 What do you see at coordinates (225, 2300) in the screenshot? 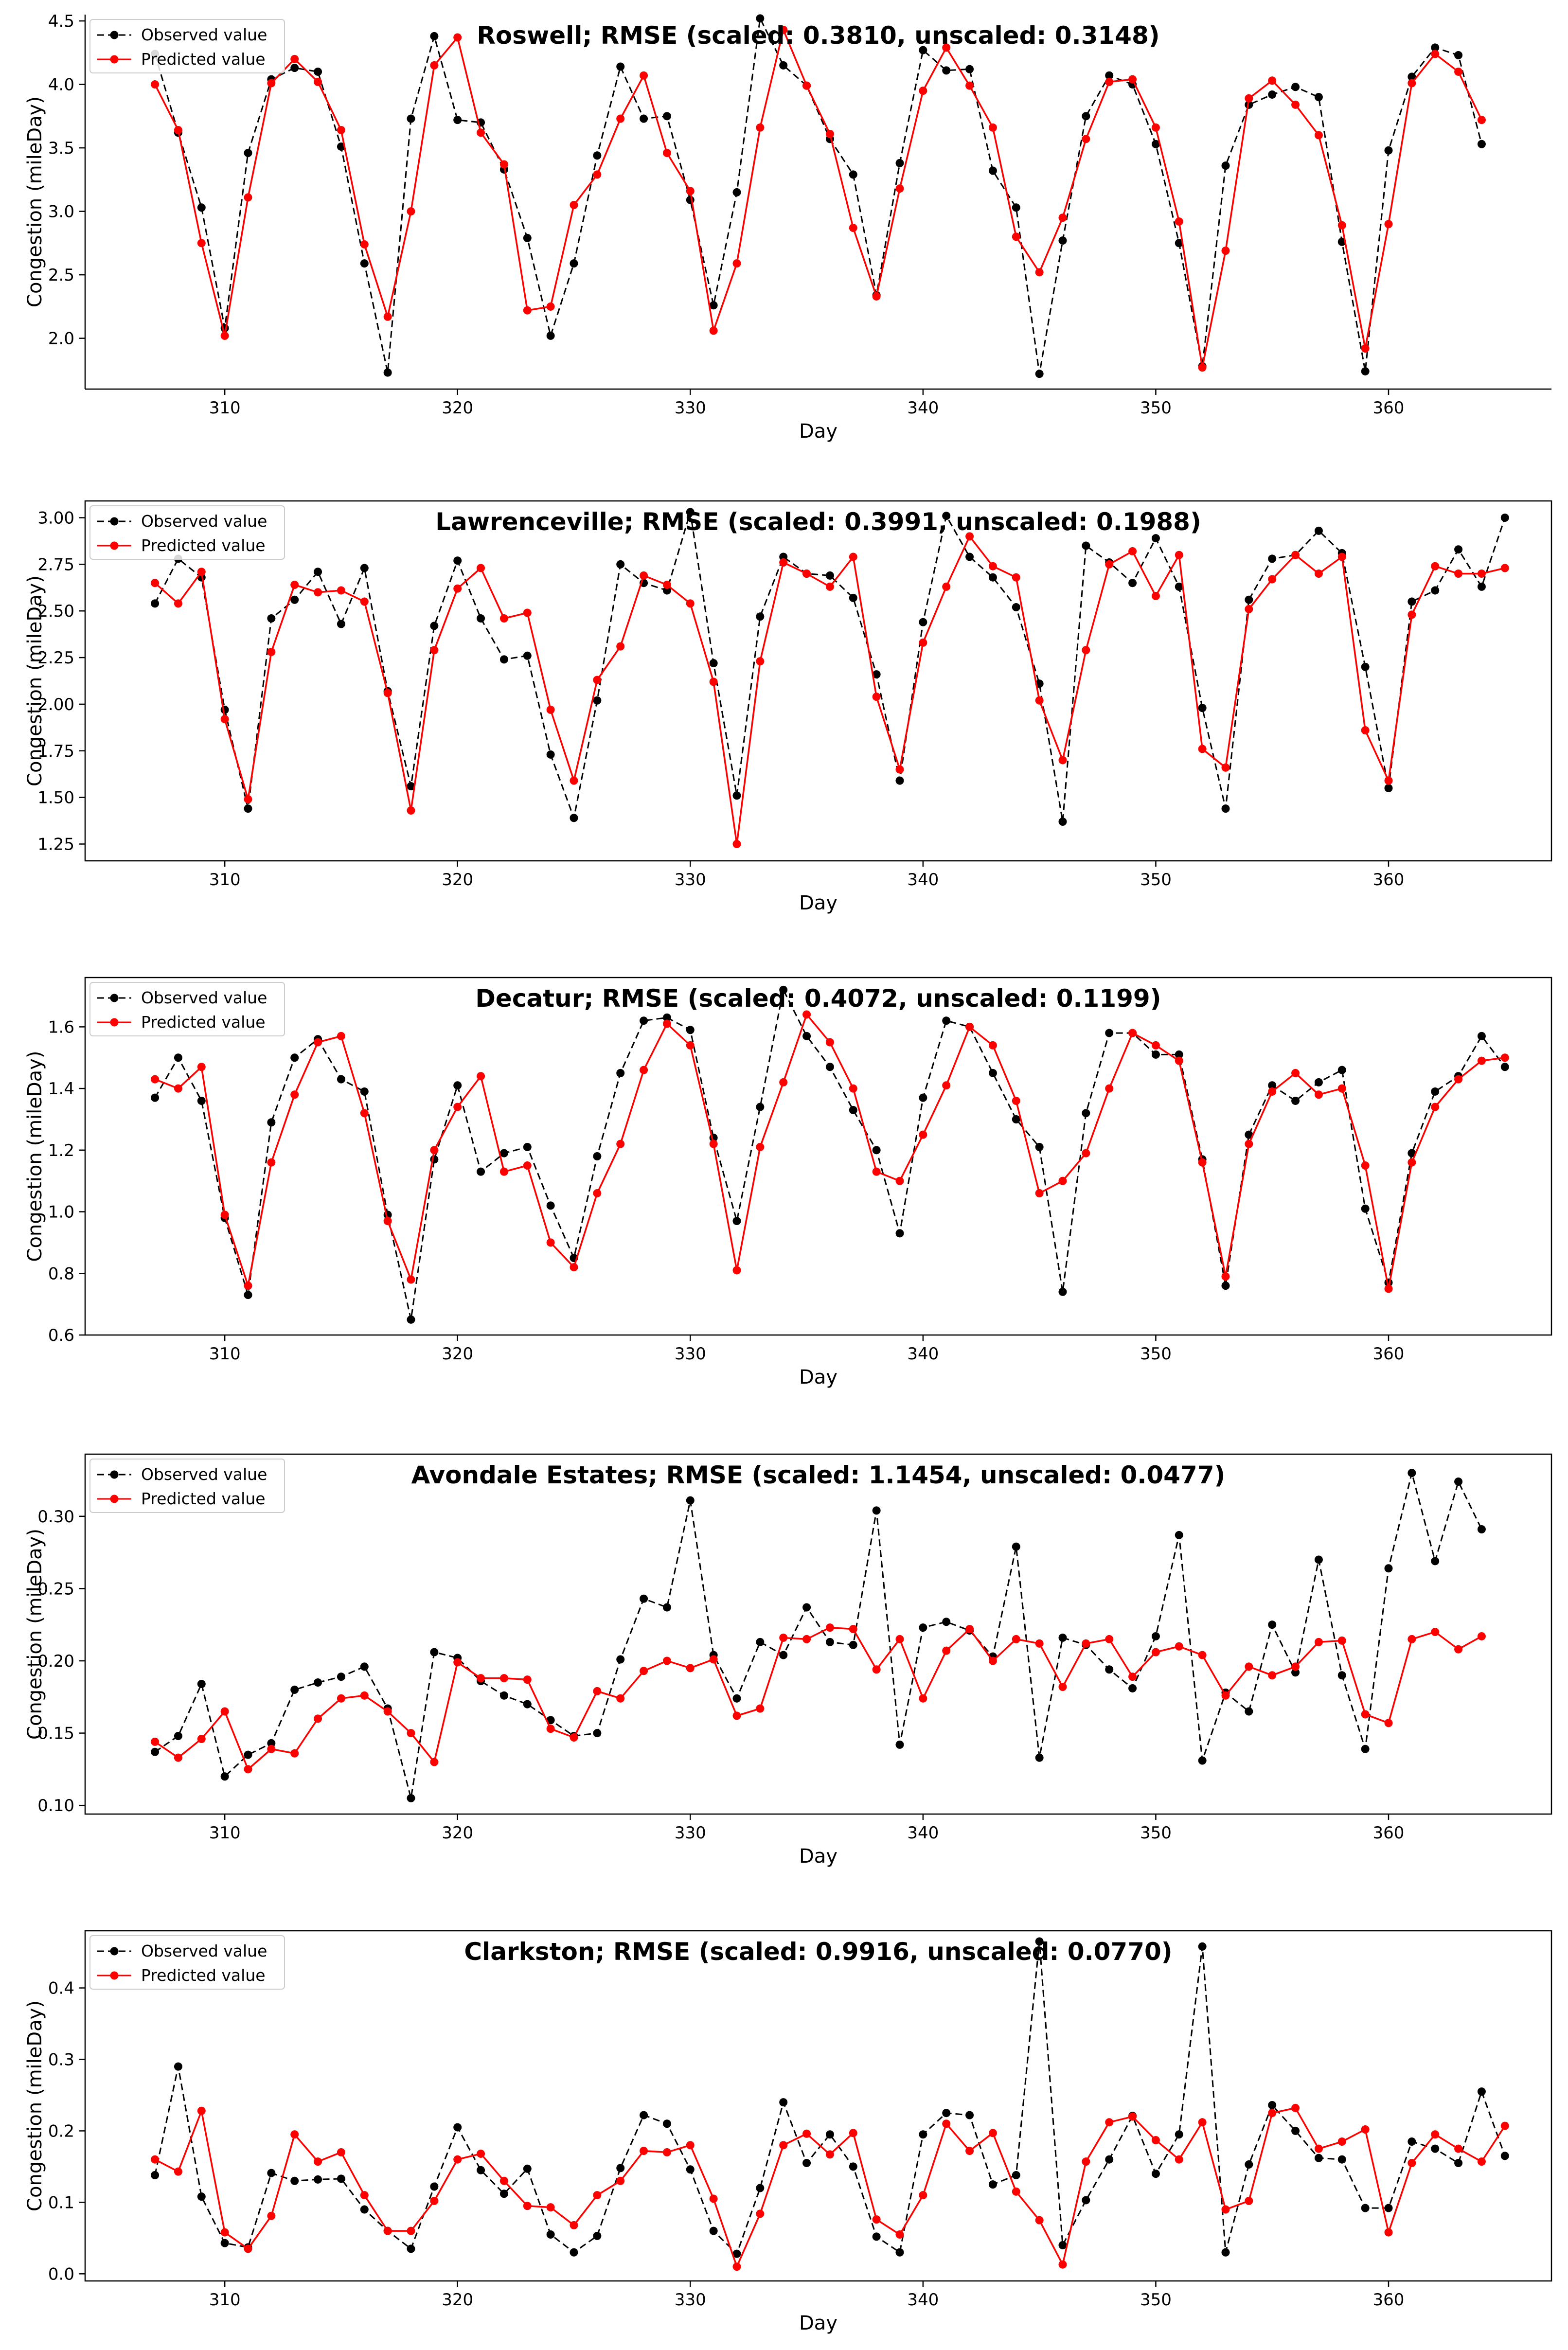
I see `x-tick-label: 310` at bounding box center [225, 2300].